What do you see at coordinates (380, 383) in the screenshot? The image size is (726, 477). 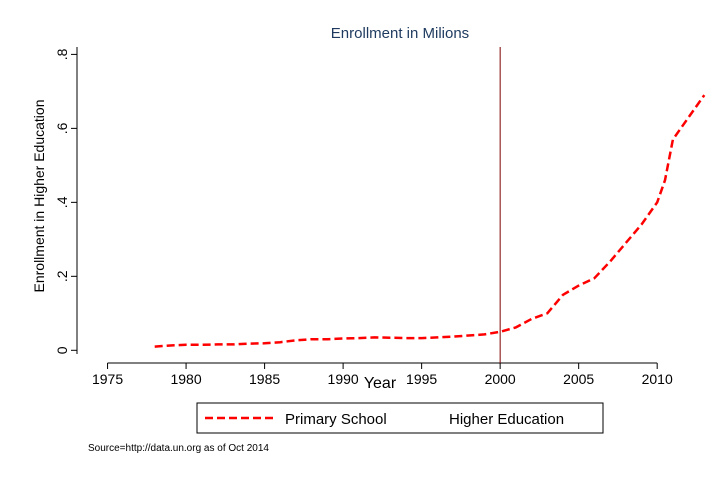 I see `x-axis-label: Year` at bounding box center [380, 383].